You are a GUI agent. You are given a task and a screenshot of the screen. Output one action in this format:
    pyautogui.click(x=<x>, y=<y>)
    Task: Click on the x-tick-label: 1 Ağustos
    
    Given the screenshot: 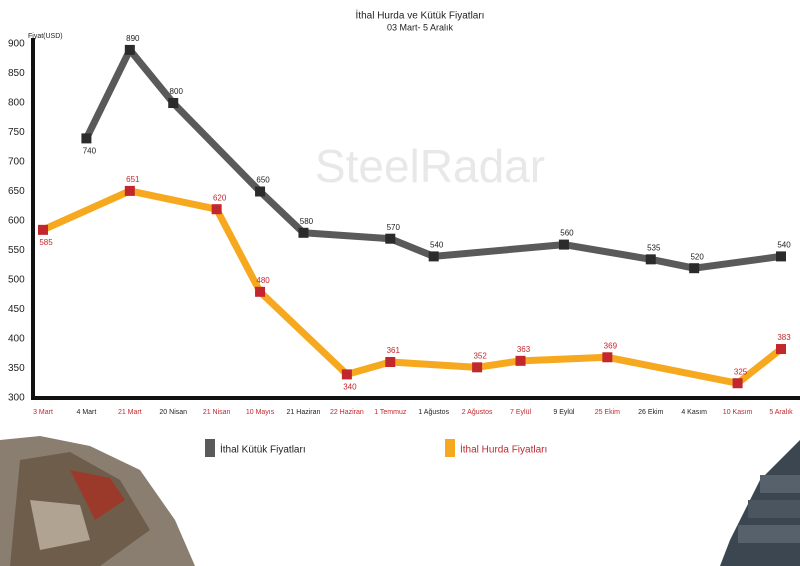 What is the action you would take?
    pyautogui.click(x=433, y=412)
    